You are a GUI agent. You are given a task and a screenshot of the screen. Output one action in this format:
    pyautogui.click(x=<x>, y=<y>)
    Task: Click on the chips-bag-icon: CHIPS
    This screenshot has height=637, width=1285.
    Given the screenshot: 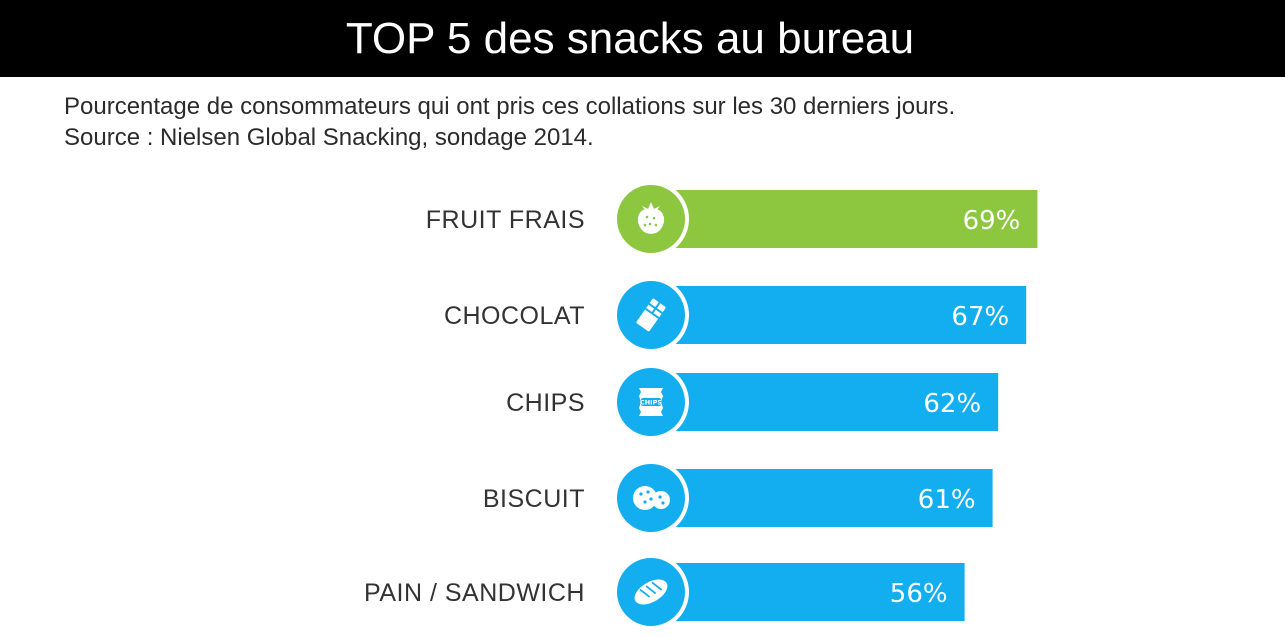 What is the action you would take?
    pyautogui.click(x=651, y=402)
    